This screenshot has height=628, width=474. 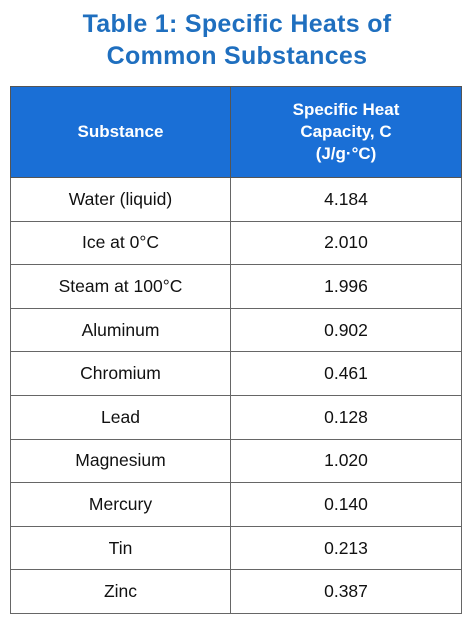 I want to click on value-cell: 0.128, so click(x=346, y=417).